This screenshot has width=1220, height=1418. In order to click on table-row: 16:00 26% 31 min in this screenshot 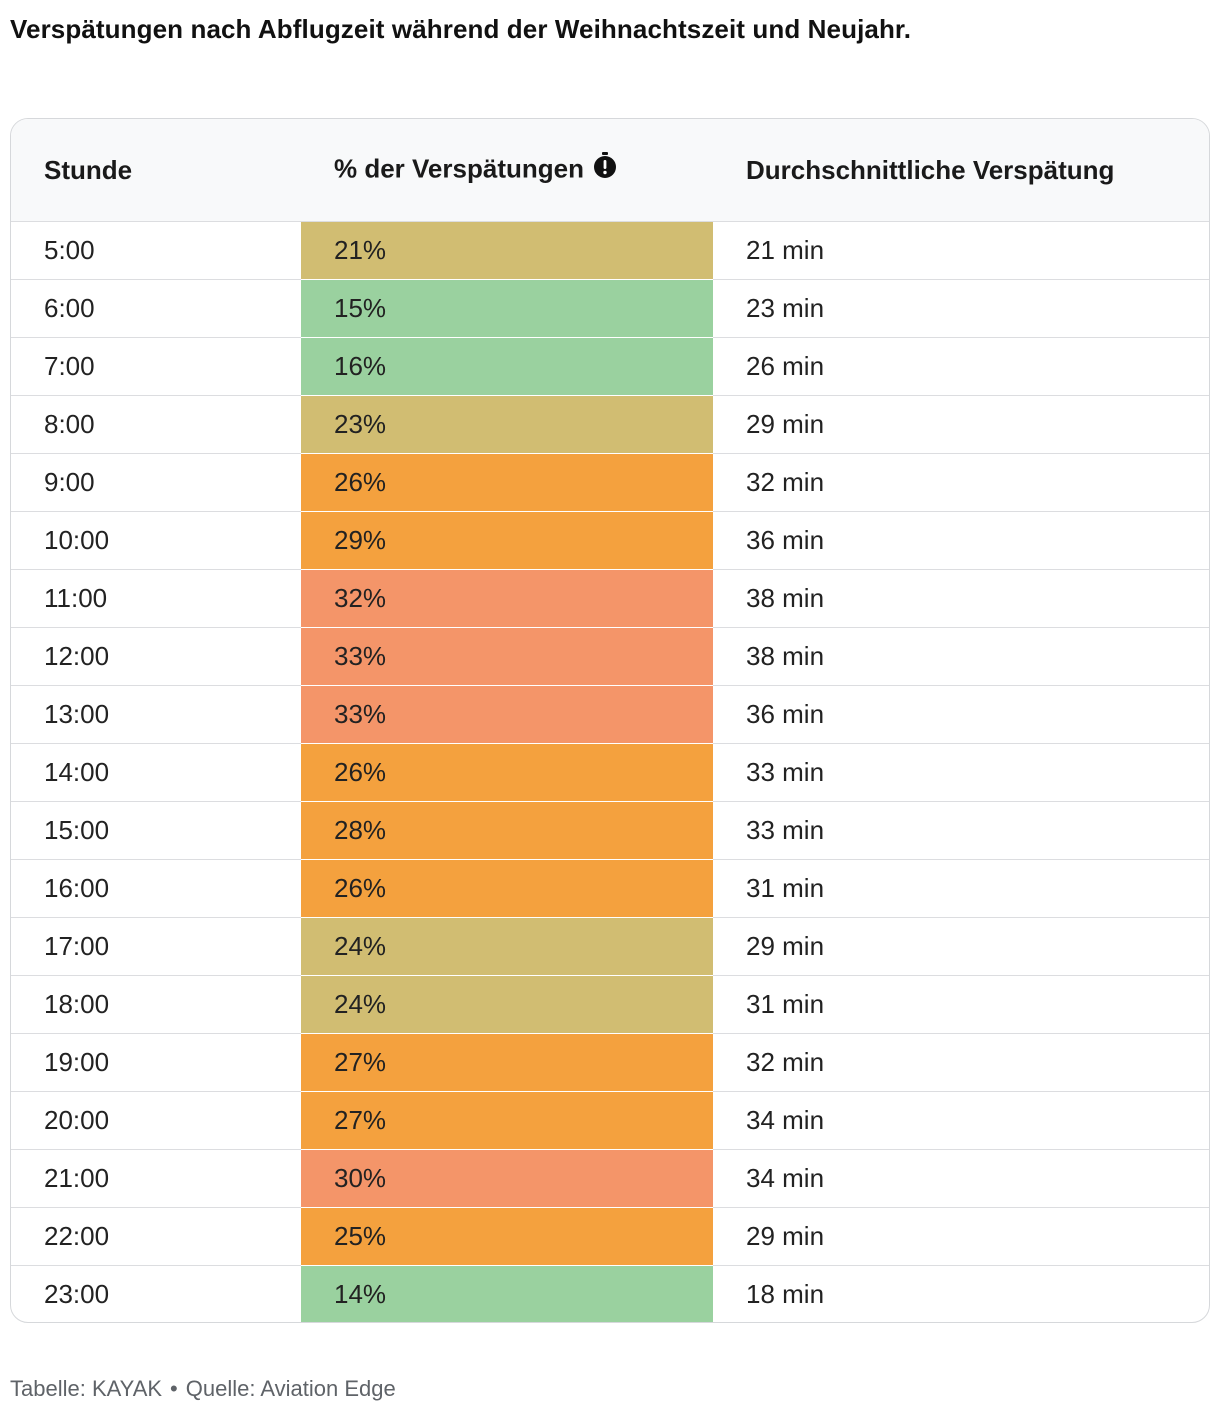, I will do `click(610, 888)`.